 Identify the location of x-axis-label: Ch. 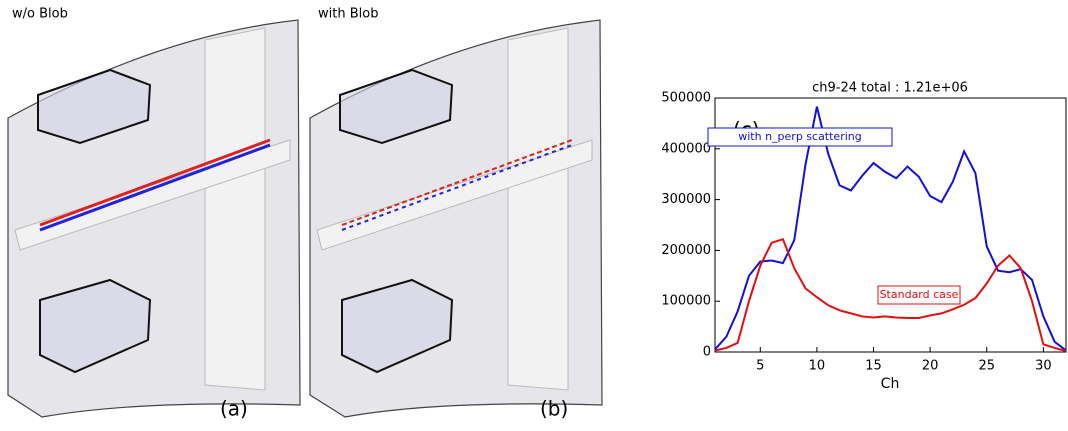
(890, 384).